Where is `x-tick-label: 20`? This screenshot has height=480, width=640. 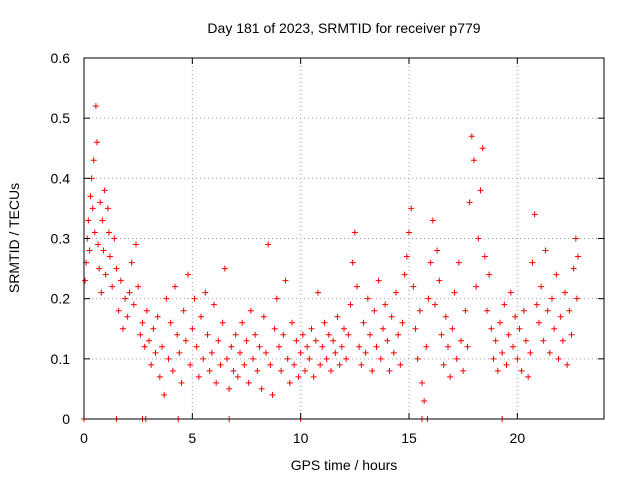
x-tick-label: 20 is located at coordinates (518, 438).